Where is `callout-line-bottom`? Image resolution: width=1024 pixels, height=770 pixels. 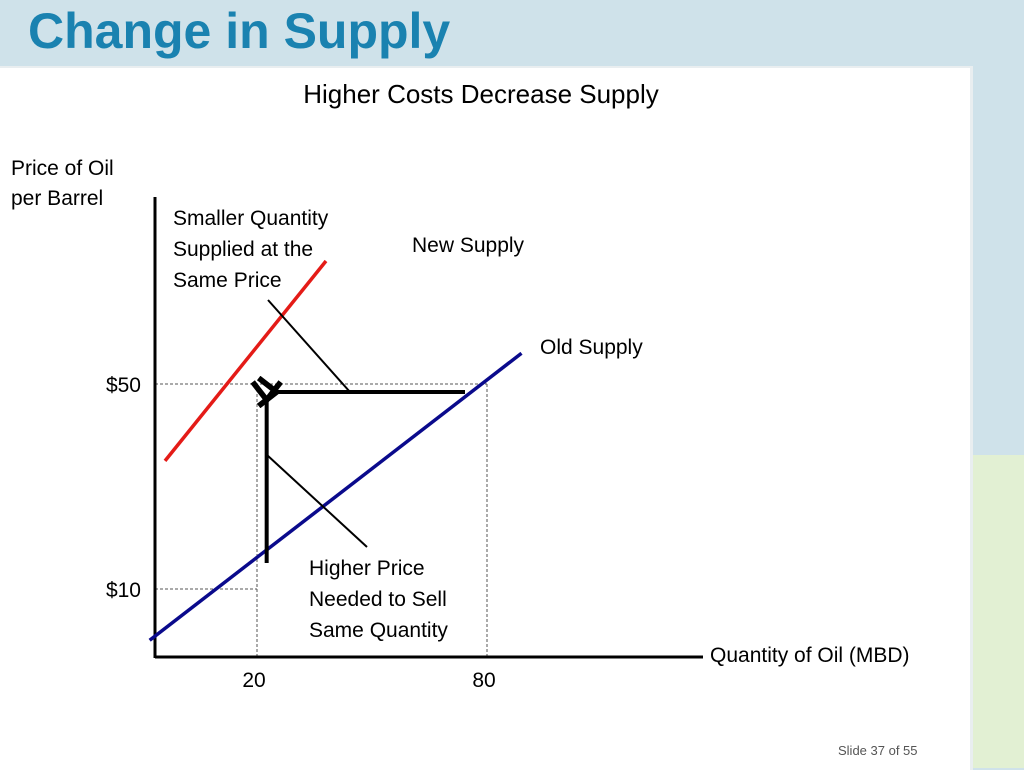 callout-line-bottom is located at coordinates (317, 501).